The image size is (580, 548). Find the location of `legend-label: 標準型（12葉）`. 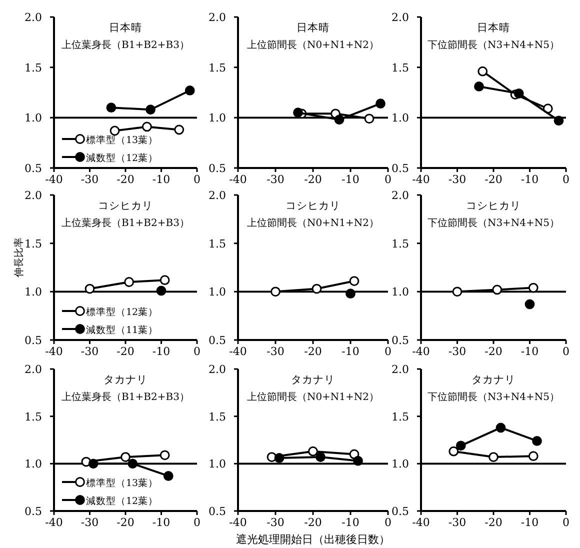

legend-label: 標準型（12葉） is located at coordinates (122, 312).